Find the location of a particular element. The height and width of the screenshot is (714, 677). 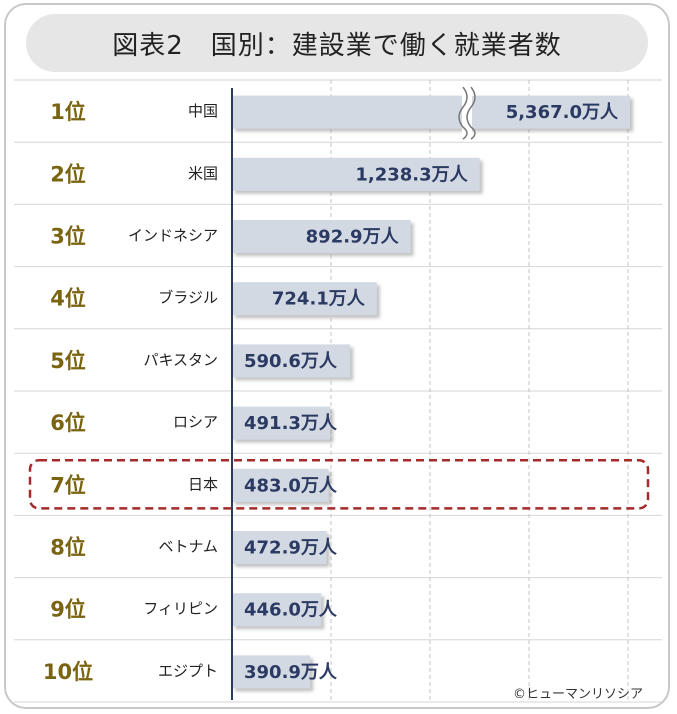

rank-label: 8位 is located at coordinates (68, 548).